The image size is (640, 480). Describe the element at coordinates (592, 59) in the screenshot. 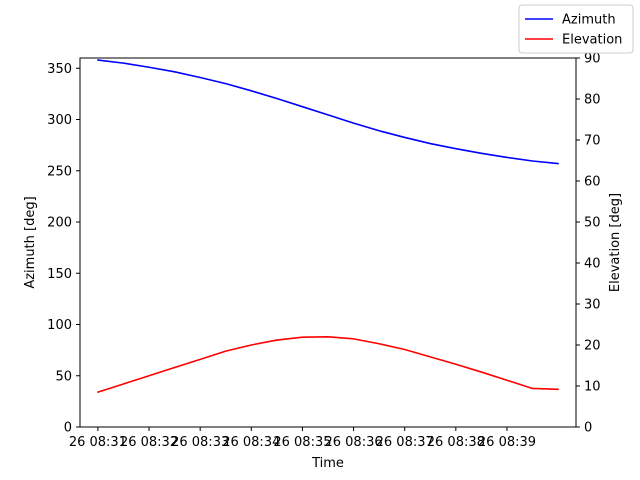

I see `y-right-tick-label: 90` at that location.